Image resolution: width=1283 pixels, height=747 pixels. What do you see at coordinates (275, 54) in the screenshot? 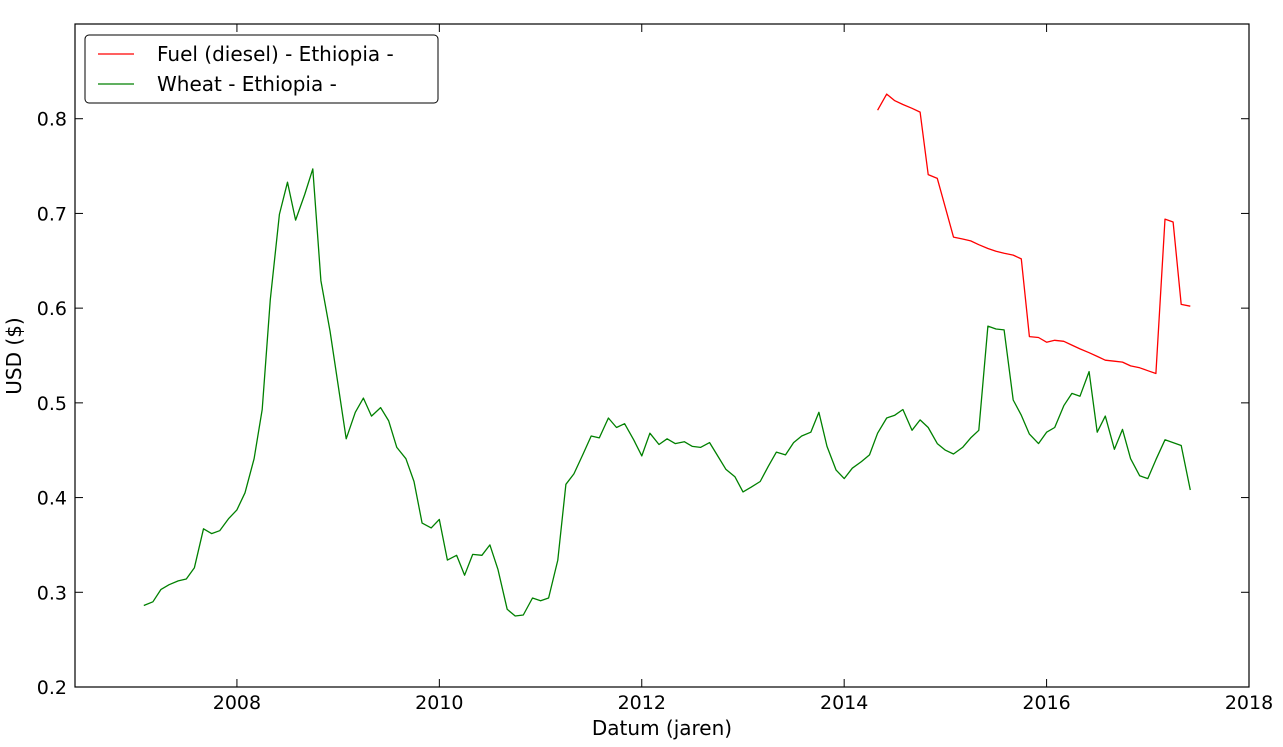
I see `legend-label-fuel: Fuel (diesel) - Ethiopia -` at bounding box center [275, 54].